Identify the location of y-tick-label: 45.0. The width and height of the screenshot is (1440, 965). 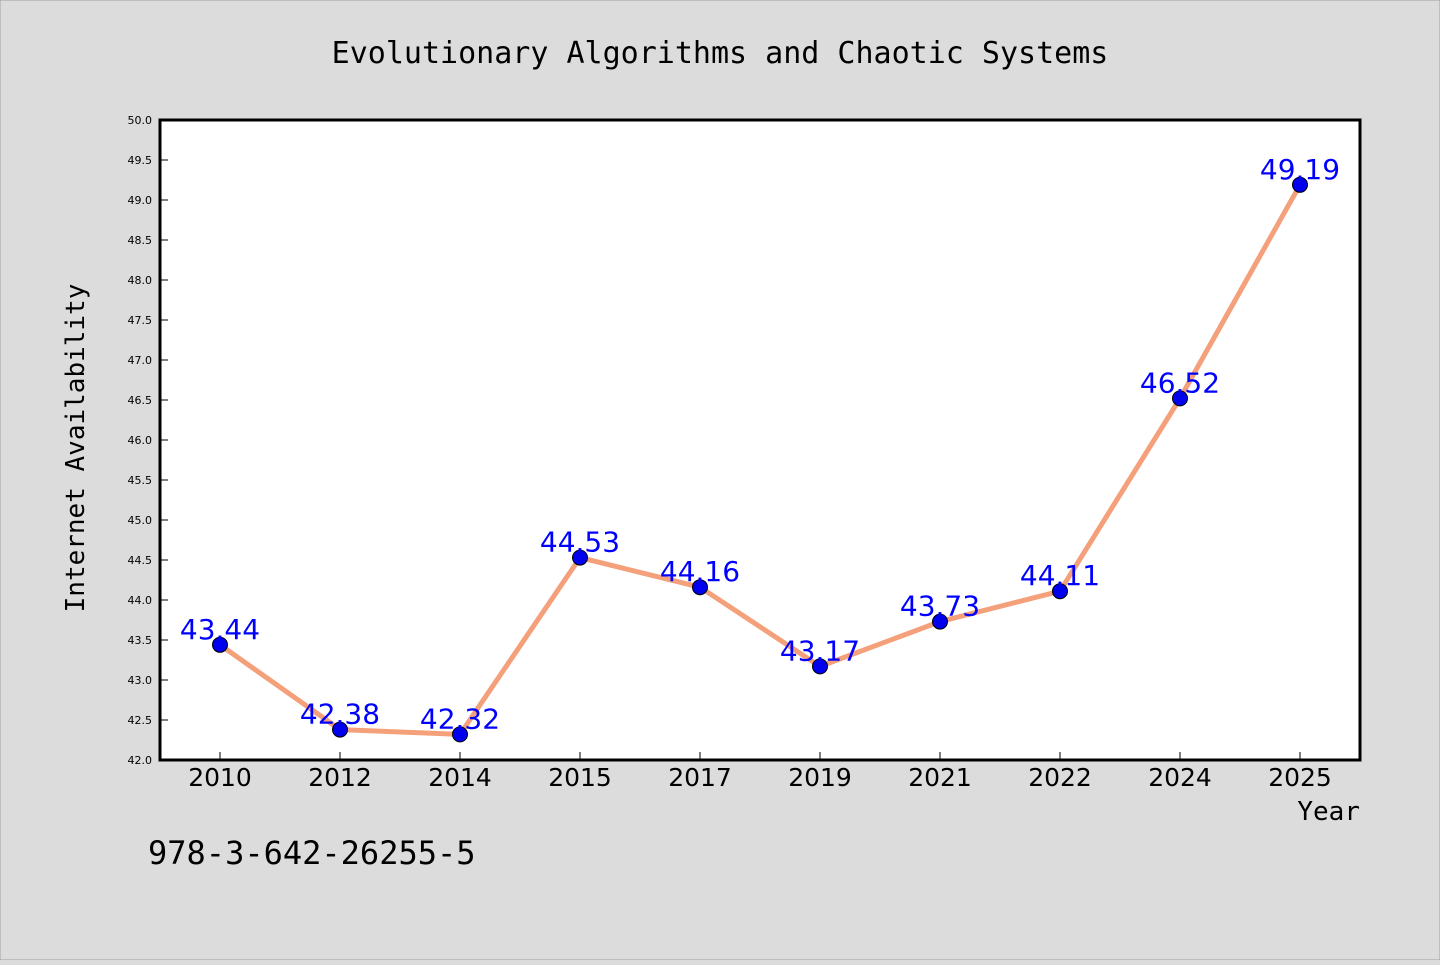
(140, 520).